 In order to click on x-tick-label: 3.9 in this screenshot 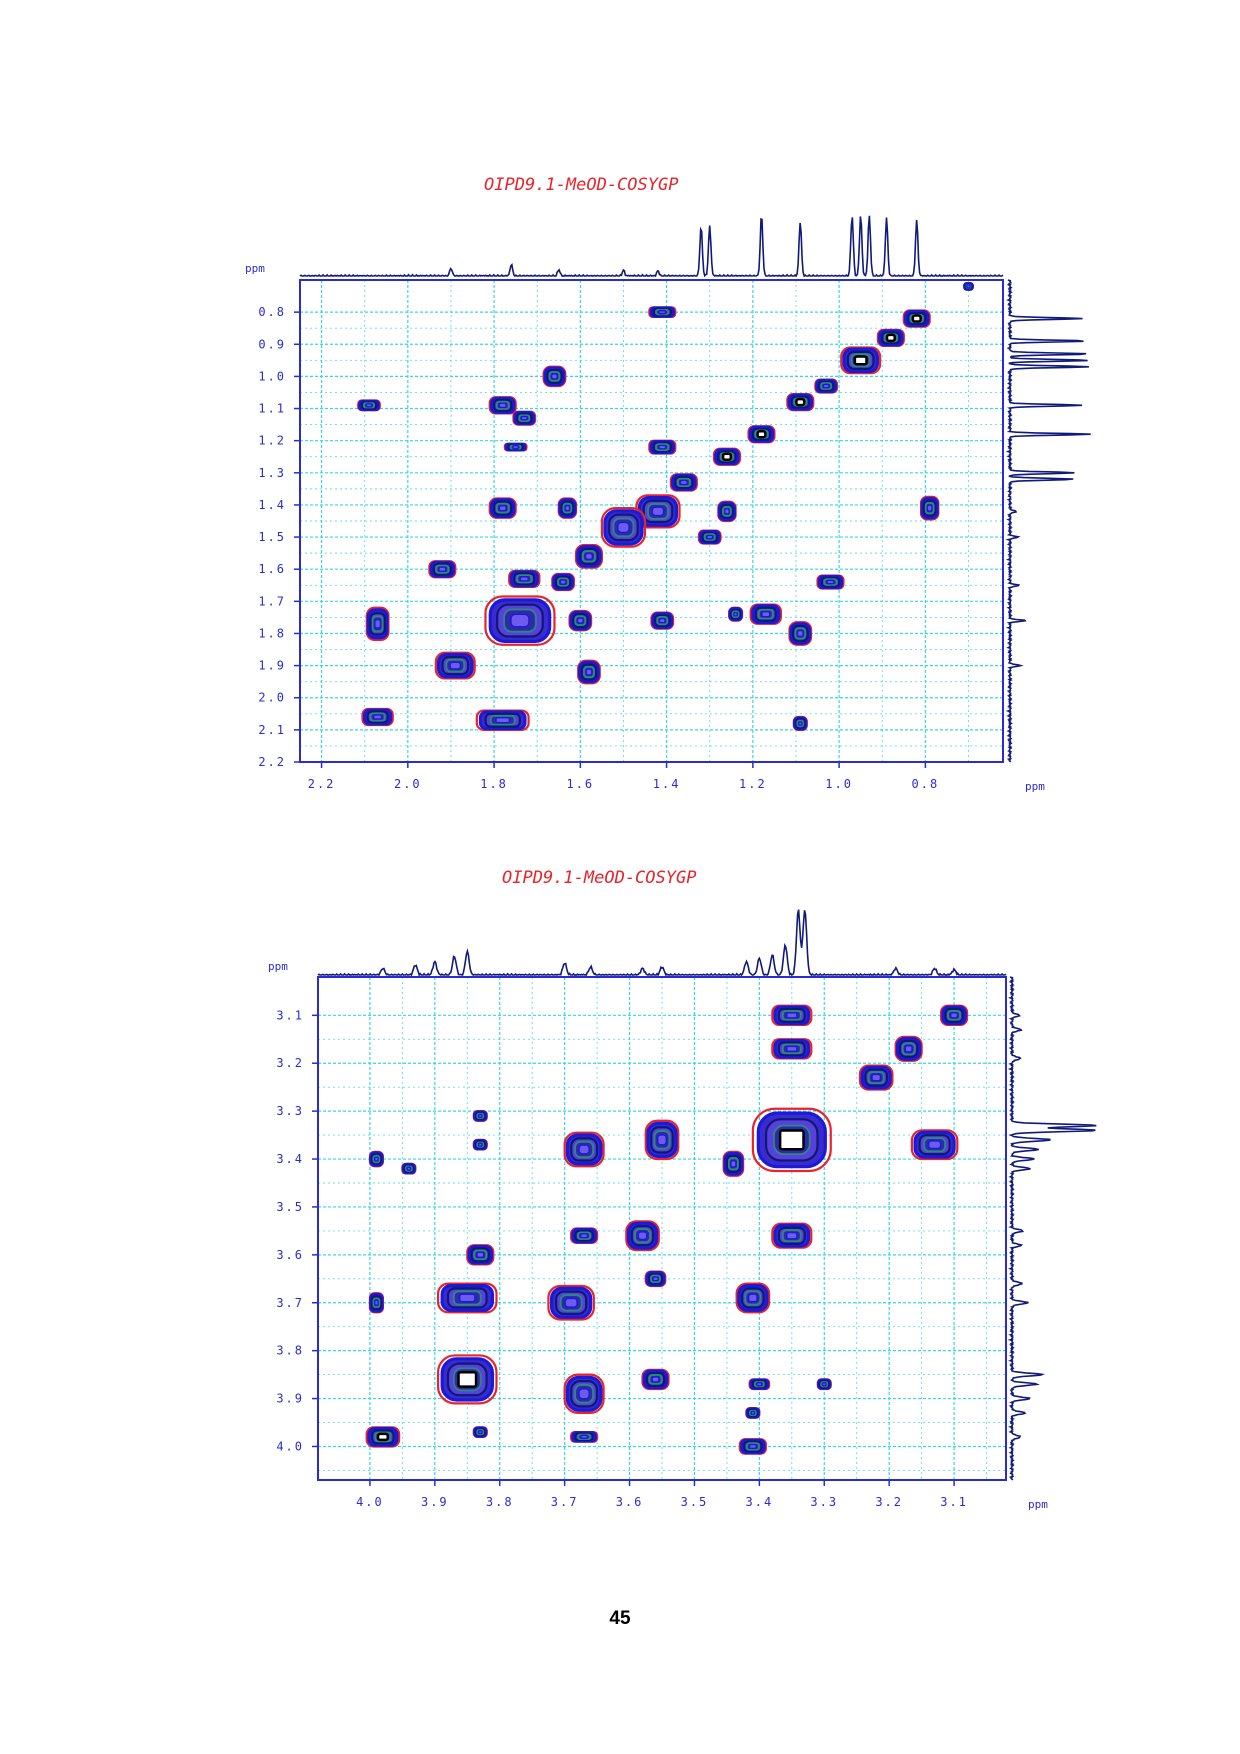, I will do `click(435, 1502)`.